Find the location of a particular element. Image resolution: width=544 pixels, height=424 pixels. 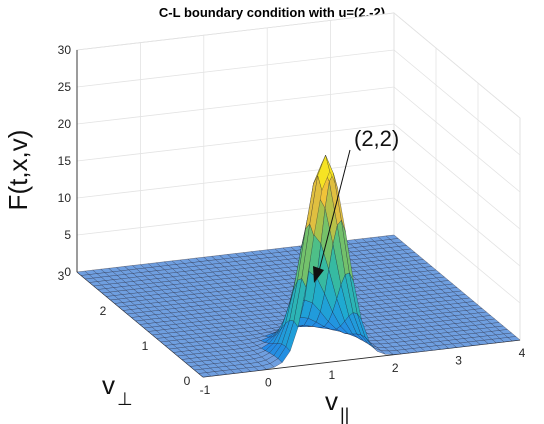

z-tick-label: 30 is located at coordinates (65, 50).